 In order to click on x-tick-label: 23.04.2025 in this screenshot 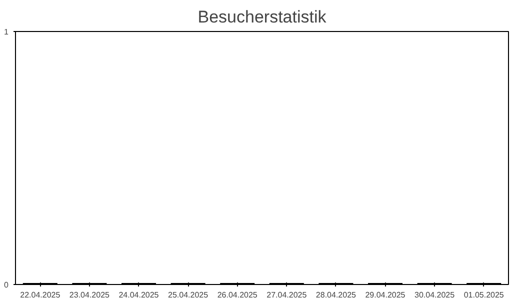, I will do `click(89, 295)`.